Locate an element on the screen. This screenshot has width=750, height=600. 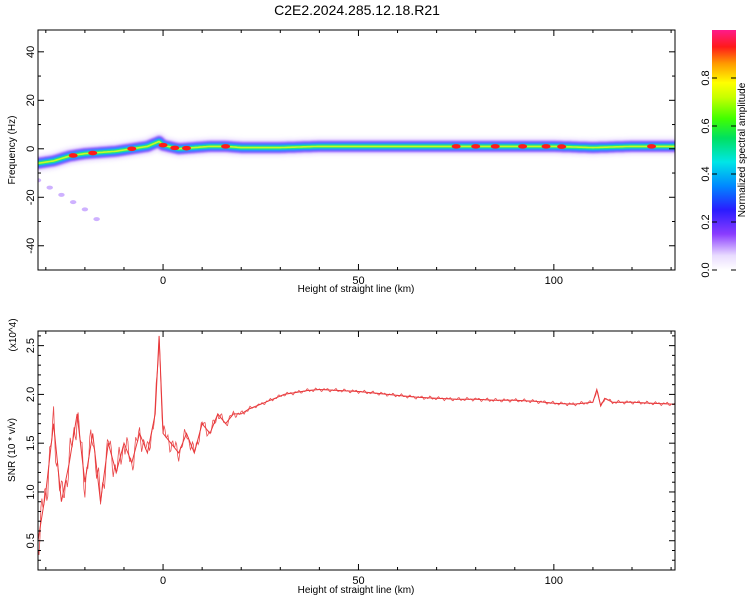
colorbar-ticks: 0.0 0.2 0.4 0.6 0.8 is located at coordinates (718, 174).